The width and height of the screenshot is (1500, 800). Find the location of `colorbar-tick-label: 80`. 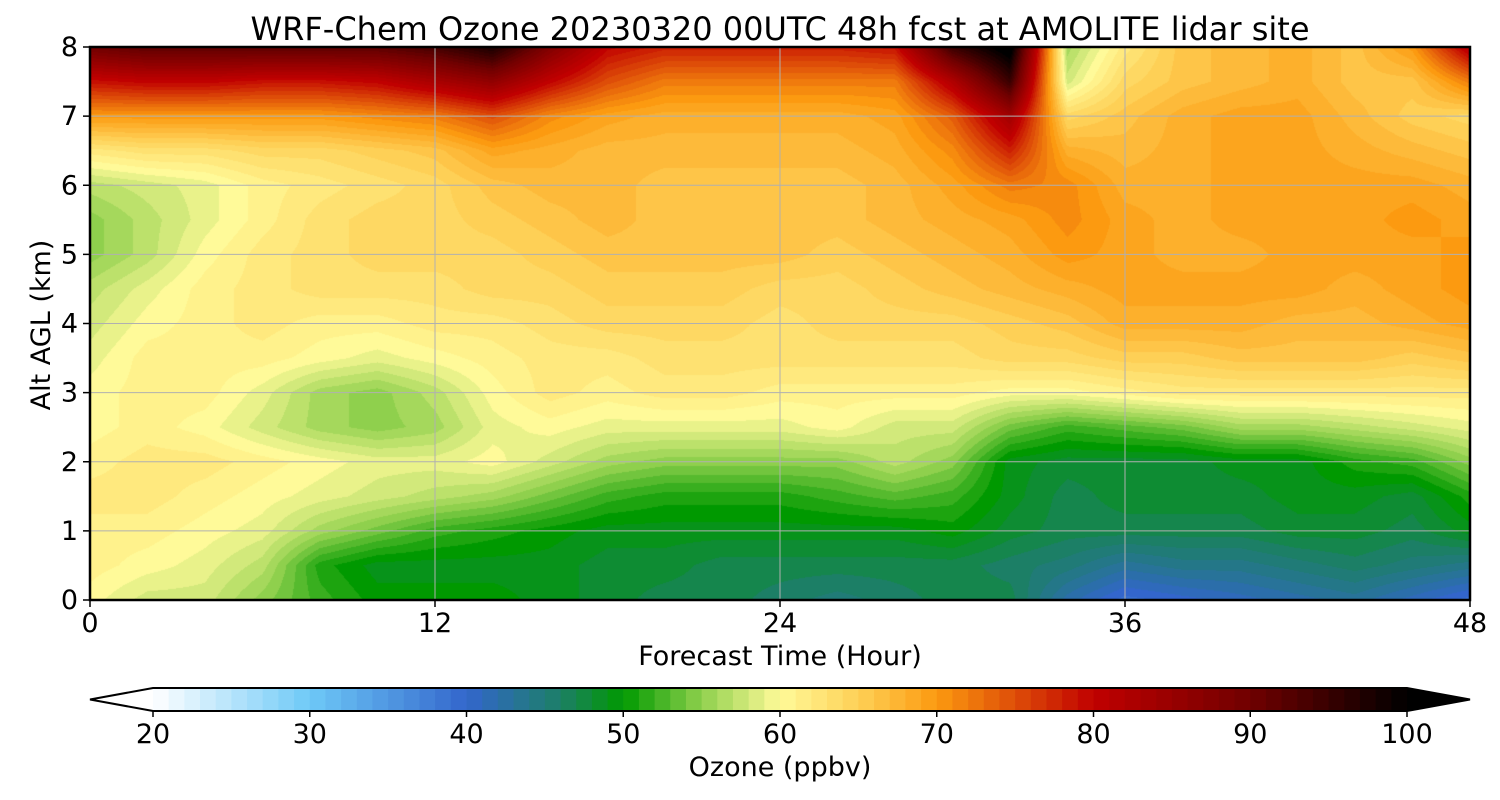

colorbar-tick-label: 80 is located at coordinates (1093, 734).